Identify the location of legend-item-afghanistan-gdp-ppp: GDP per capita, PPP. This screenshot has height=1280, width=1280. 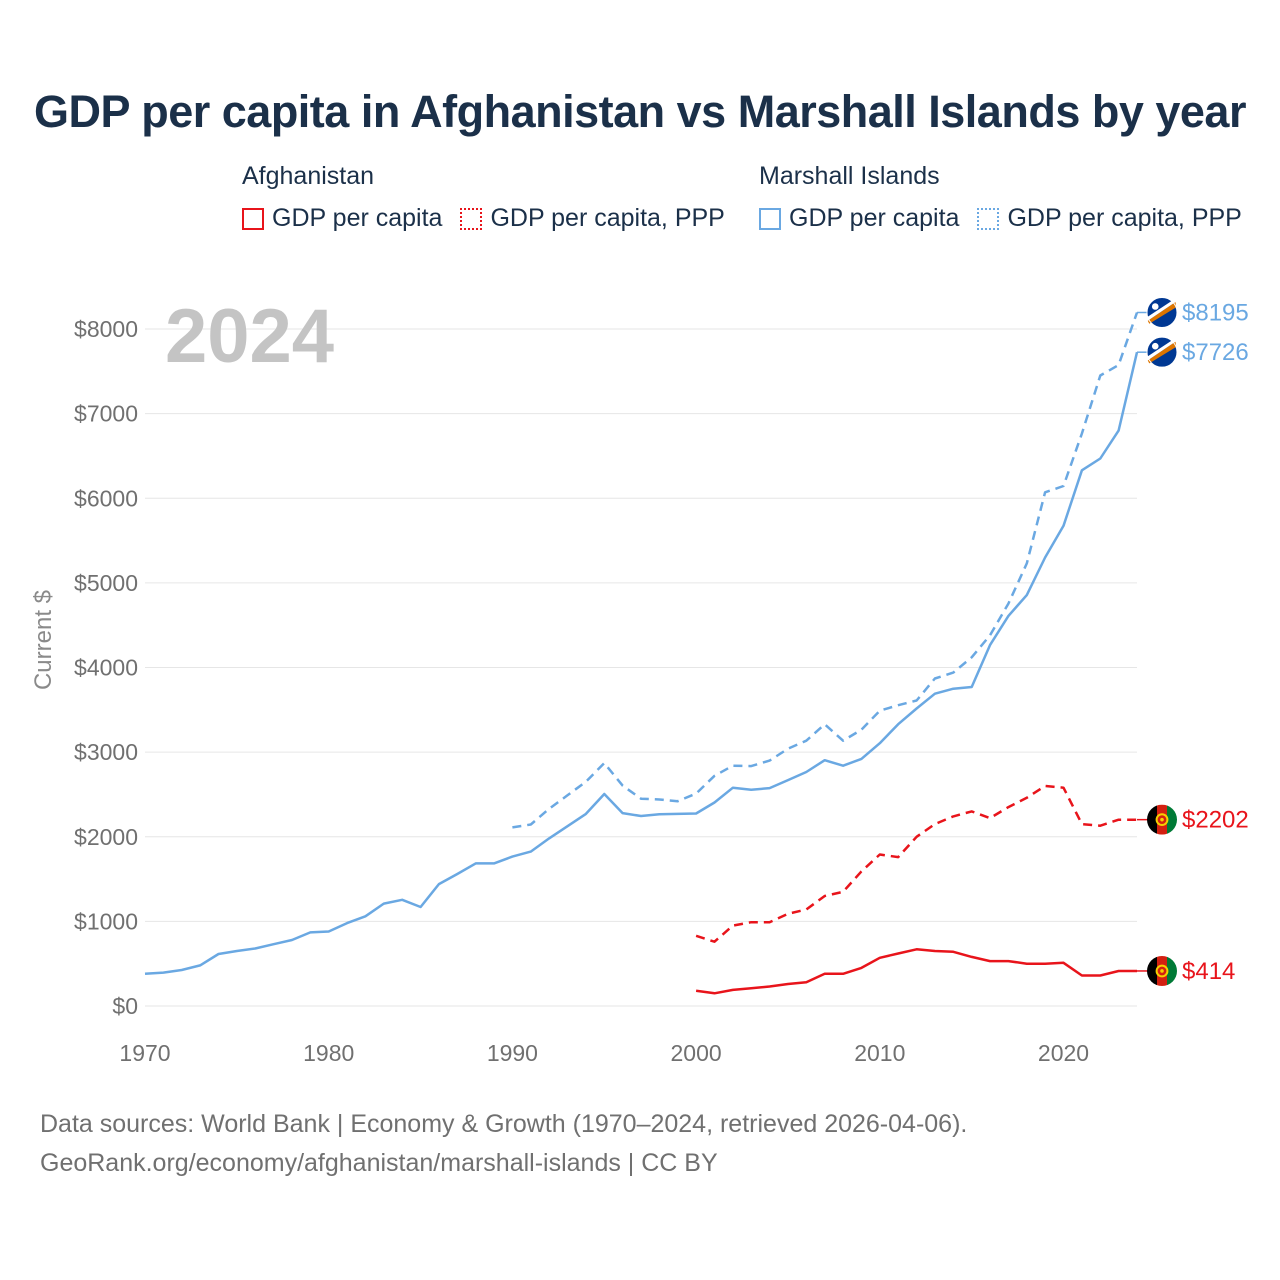
(592, 218).